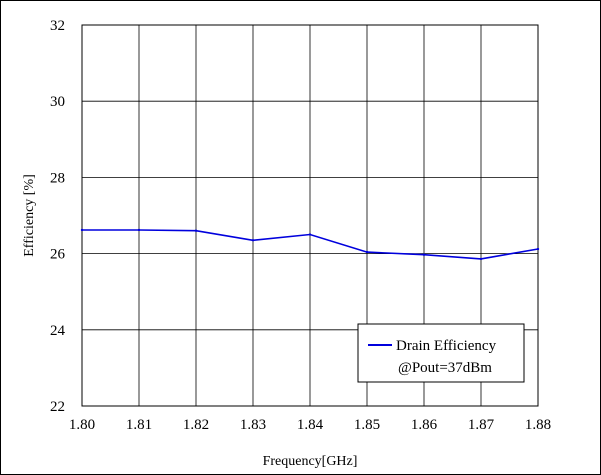 The height and width of the screenshot is (475, 601). I want to click on x-tick-label: 1.84, so click(310, 425).